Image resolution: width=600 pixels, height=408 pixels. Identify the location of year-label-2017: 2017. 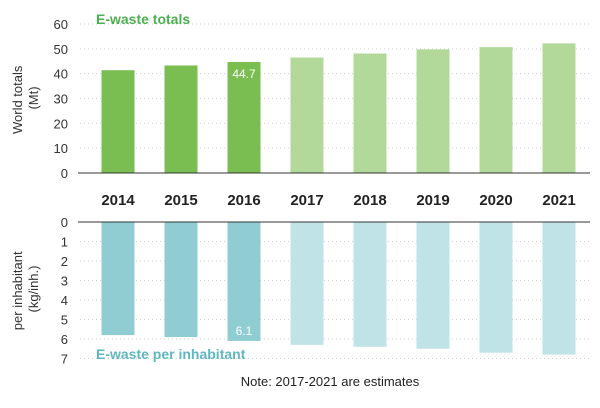
(306, 200).